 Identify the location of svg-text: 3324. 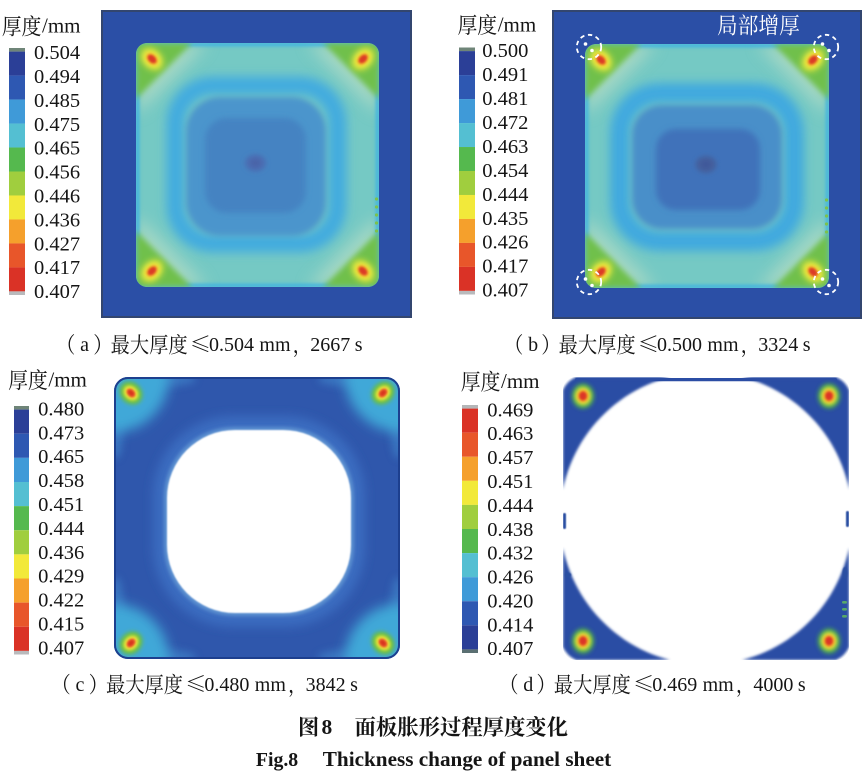
(778, 345).